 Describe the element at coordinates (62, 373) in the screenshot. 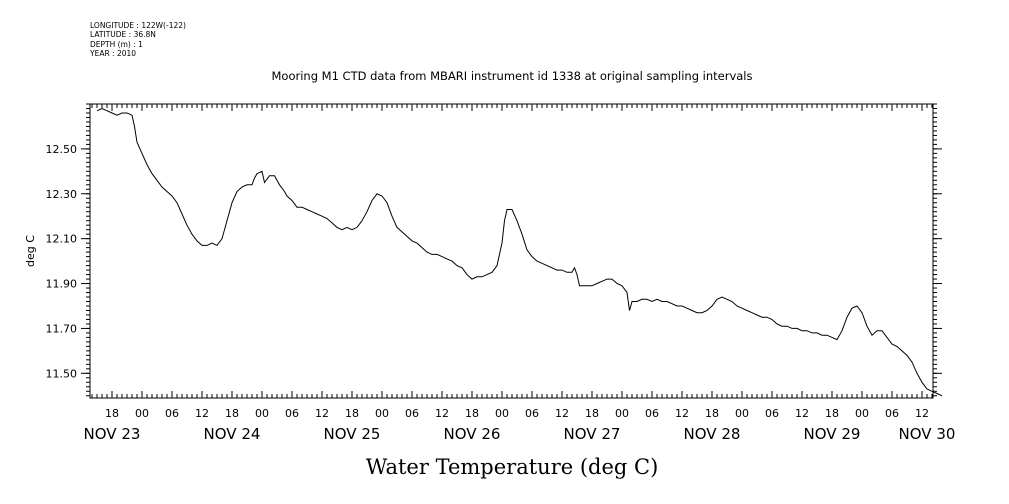

I see `y-tick-label: 11.50` at that location.